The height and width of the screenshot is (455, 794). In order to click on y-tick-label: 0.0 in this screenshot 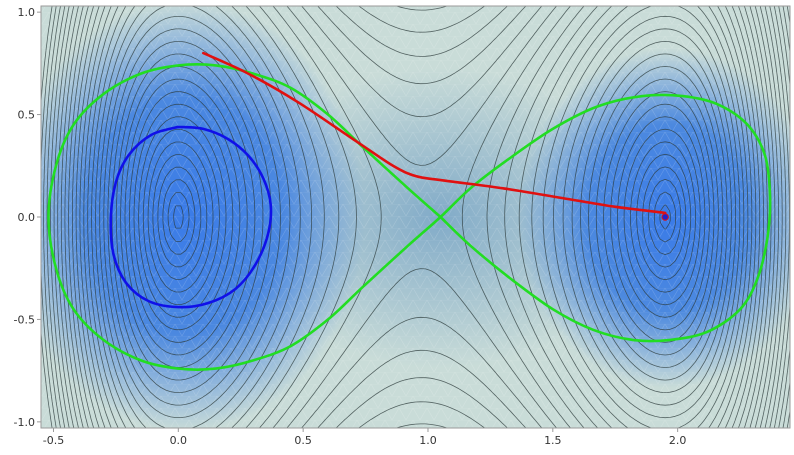, I will do `click(27, 217)`.